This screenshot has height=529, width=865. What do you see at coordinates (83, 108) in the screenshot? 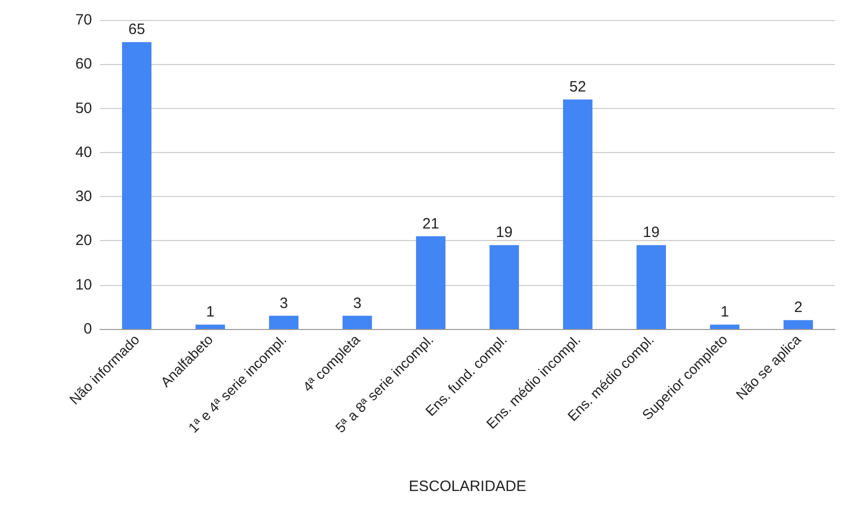
I see `y-tick-label: 50` at bounding box center [83, 108].